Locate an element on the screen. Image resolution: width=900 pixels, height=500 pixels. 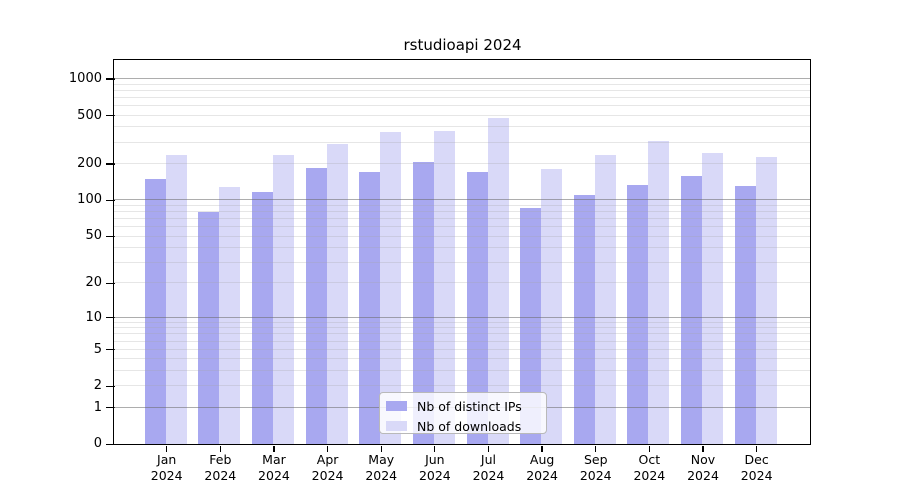
x-tick-label-jun: Jun 2024 is located at coordinates (434, 467).